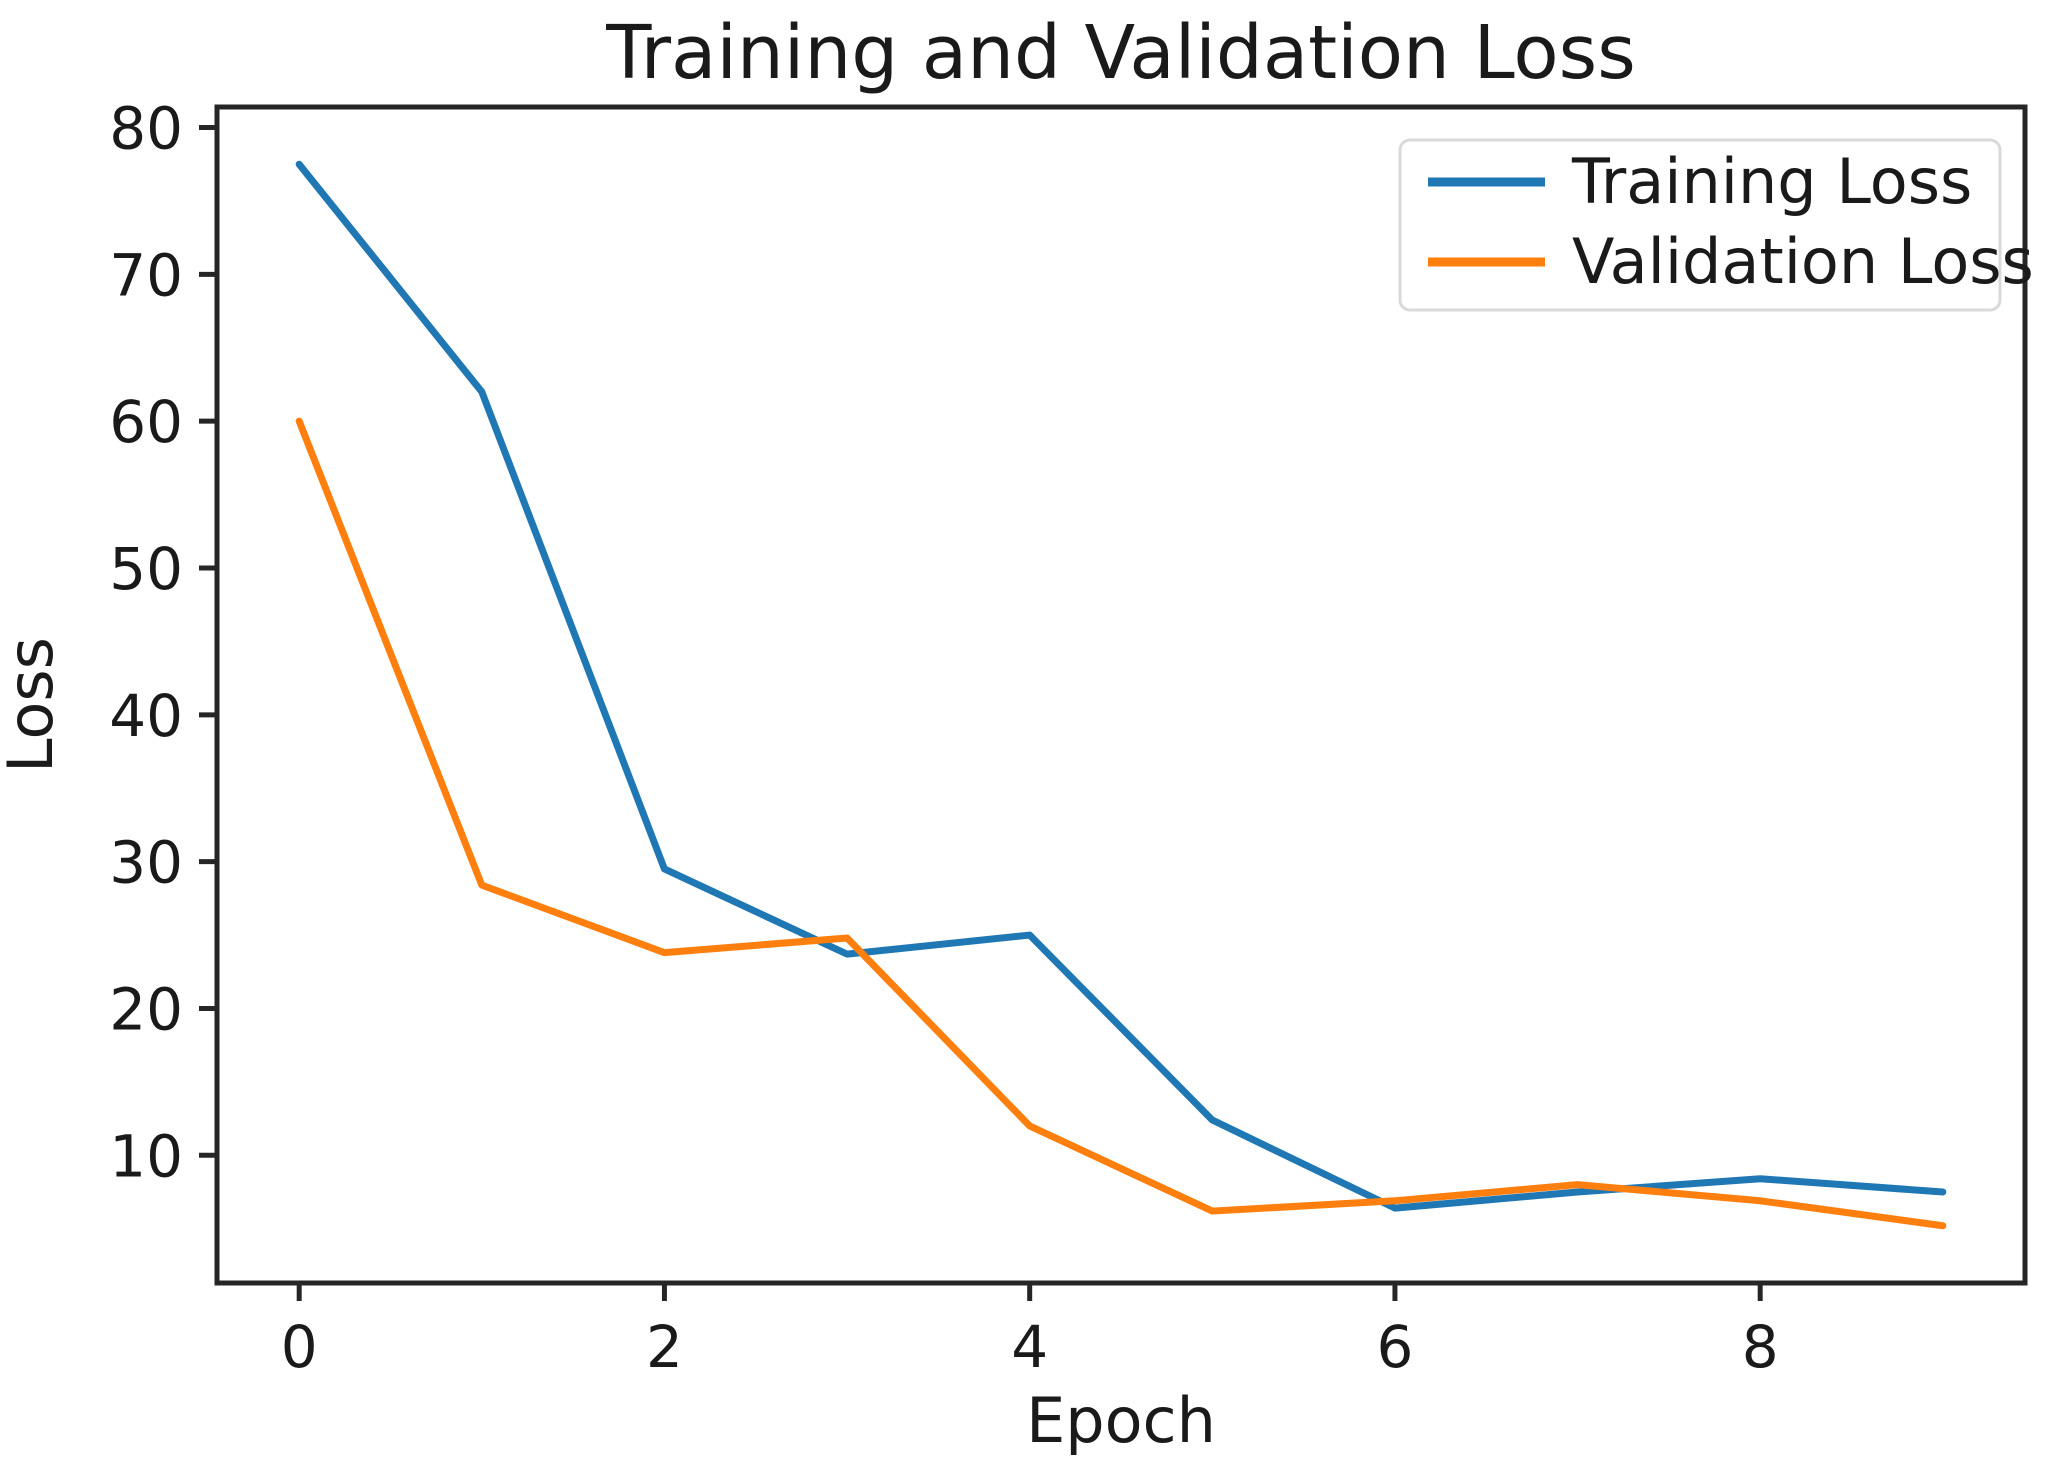 This screenshot has height=1482, width=2049. I want to click on legend-box, so click(1700, 225).